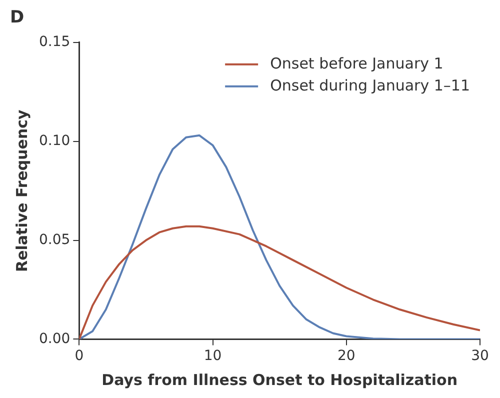  Describe the element at coordinates (346, 356) in the screenshot. I see `x-tick-label: 20` at that location.